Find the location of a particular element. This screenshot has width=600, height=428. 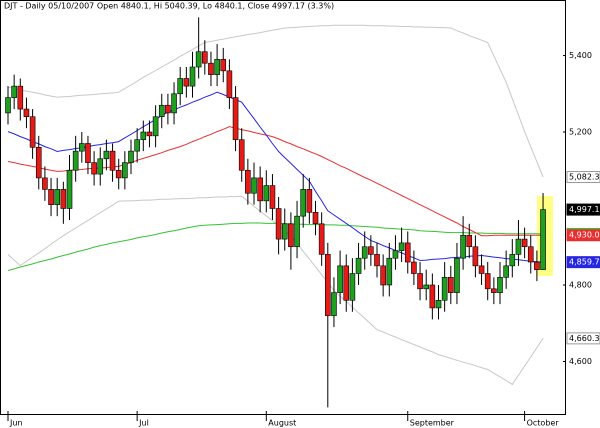

overlay-line is located at coordinates (275, 246).